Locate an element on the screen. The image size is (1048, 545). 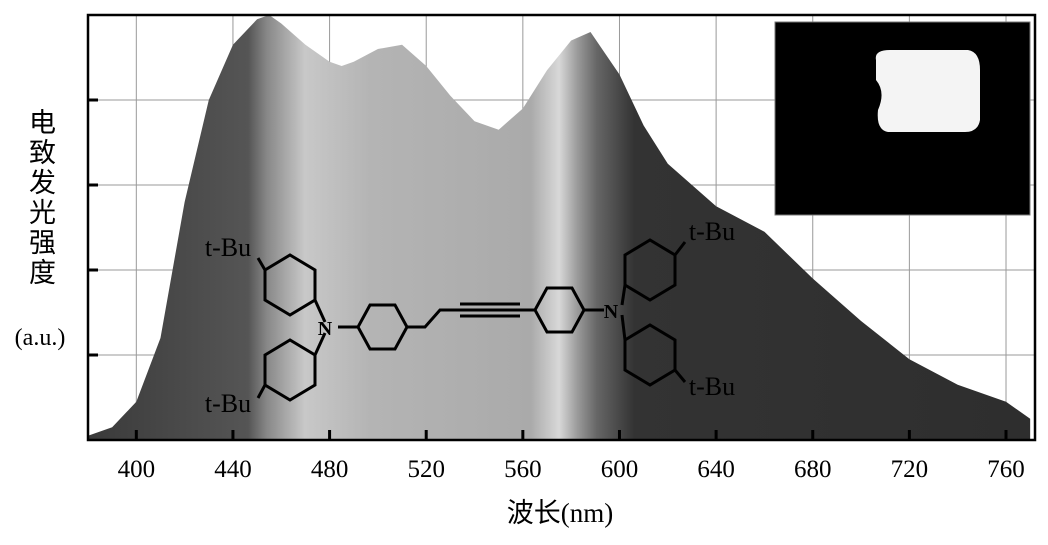
x-tick-label: 600 is located at coordinates (620, 469).